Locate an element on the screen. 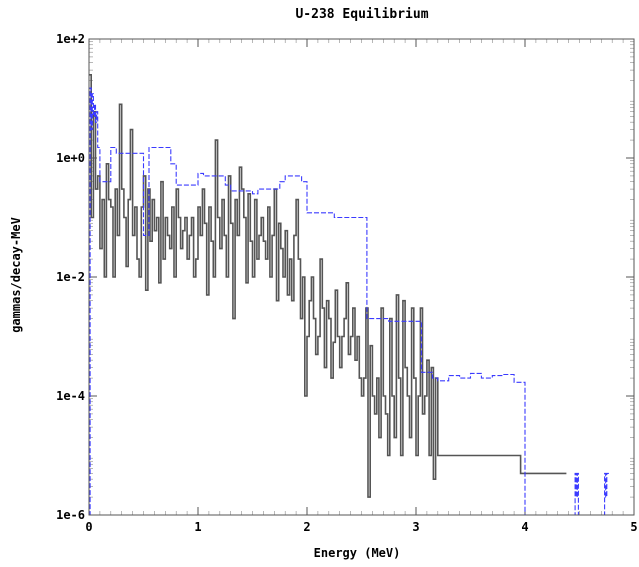 The image size is (639, 567). x-tick-label: 1 is located at coordinates (197, 527).